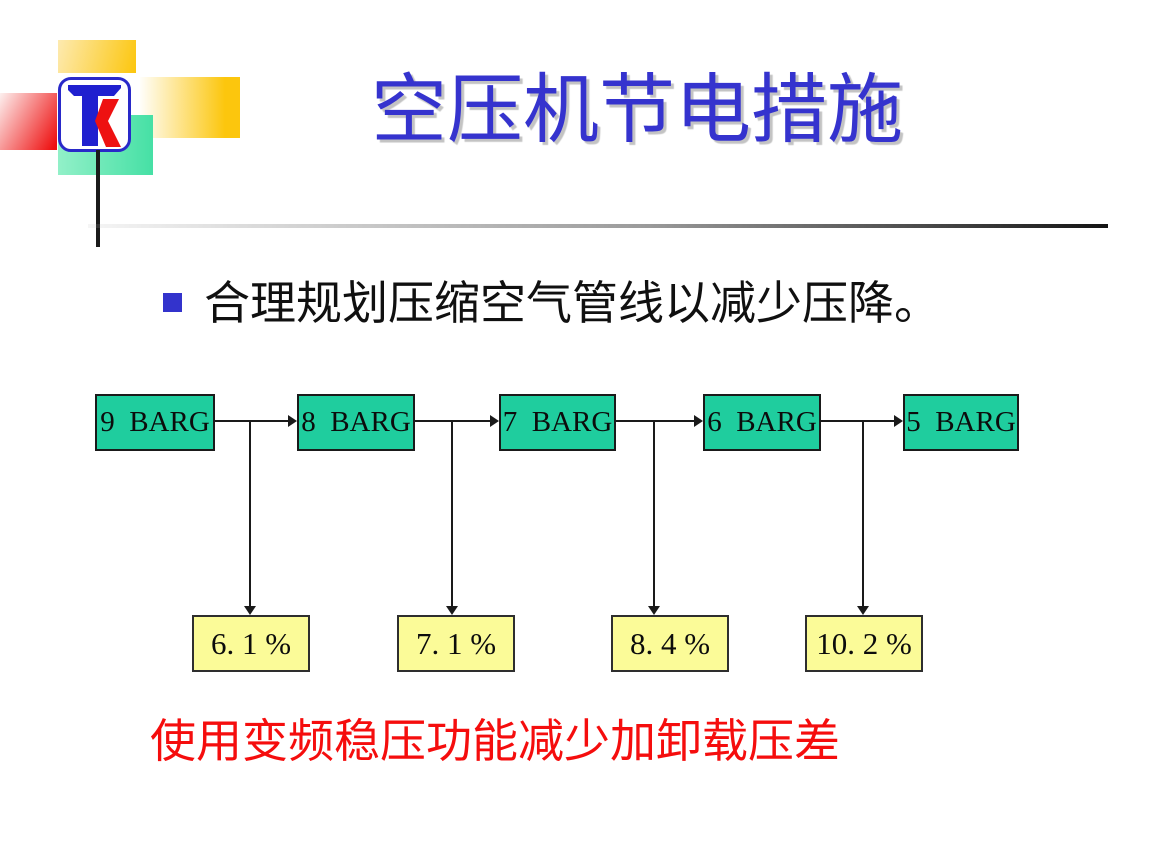 Image resolution: width=1152 pixels, height=864 pixels. Describe the element at coordinates (961, 422) in the screenshot. I see `pressure-node-5barg: 5 BARG` at that location.